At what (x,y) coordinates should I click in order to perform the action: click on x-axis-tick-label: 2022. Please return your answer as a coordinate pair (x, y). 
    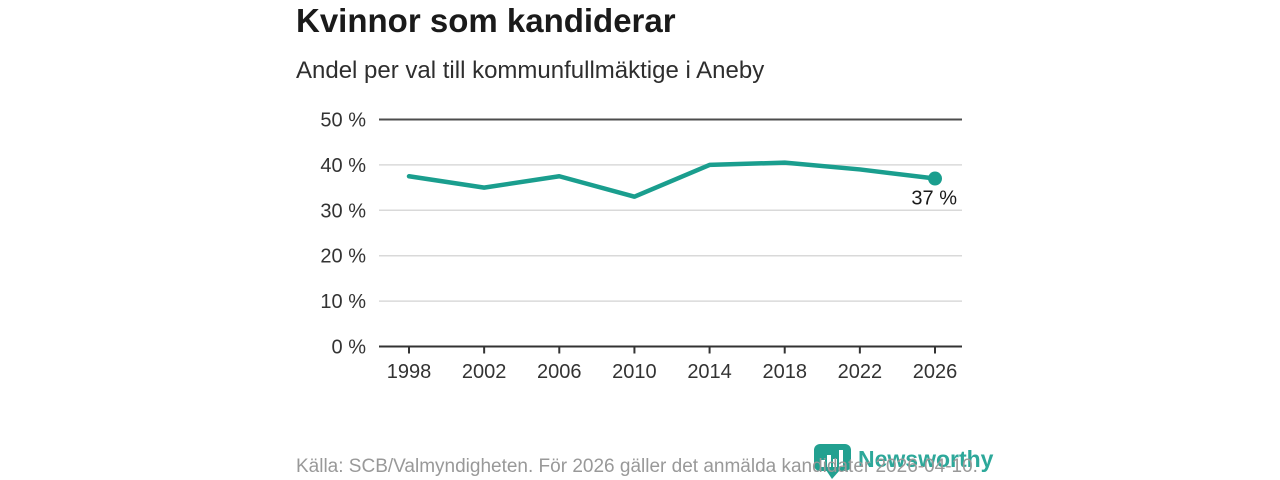
    Looking at the image, I should click on (860, 372).